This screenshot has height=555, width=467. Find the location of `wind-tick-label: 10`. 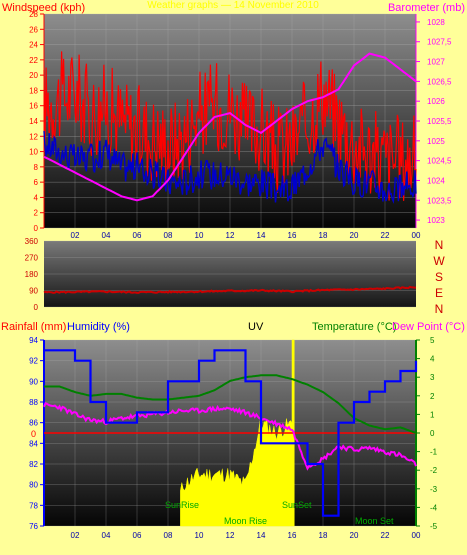

wind-tick-label: 10 is located at coordinates (33, 152).